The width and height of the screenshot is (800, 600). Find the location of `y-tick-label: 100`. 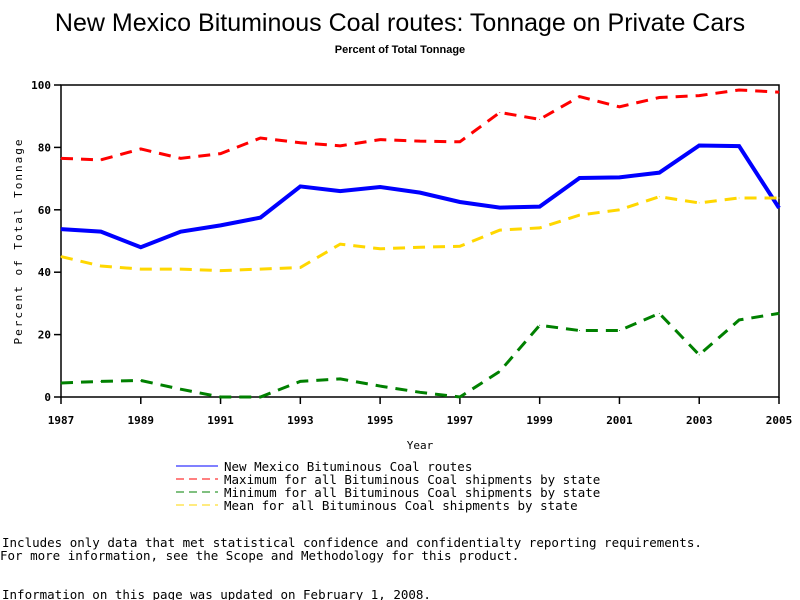

y-tick-label: 100 is located at coordinates (41, 85).